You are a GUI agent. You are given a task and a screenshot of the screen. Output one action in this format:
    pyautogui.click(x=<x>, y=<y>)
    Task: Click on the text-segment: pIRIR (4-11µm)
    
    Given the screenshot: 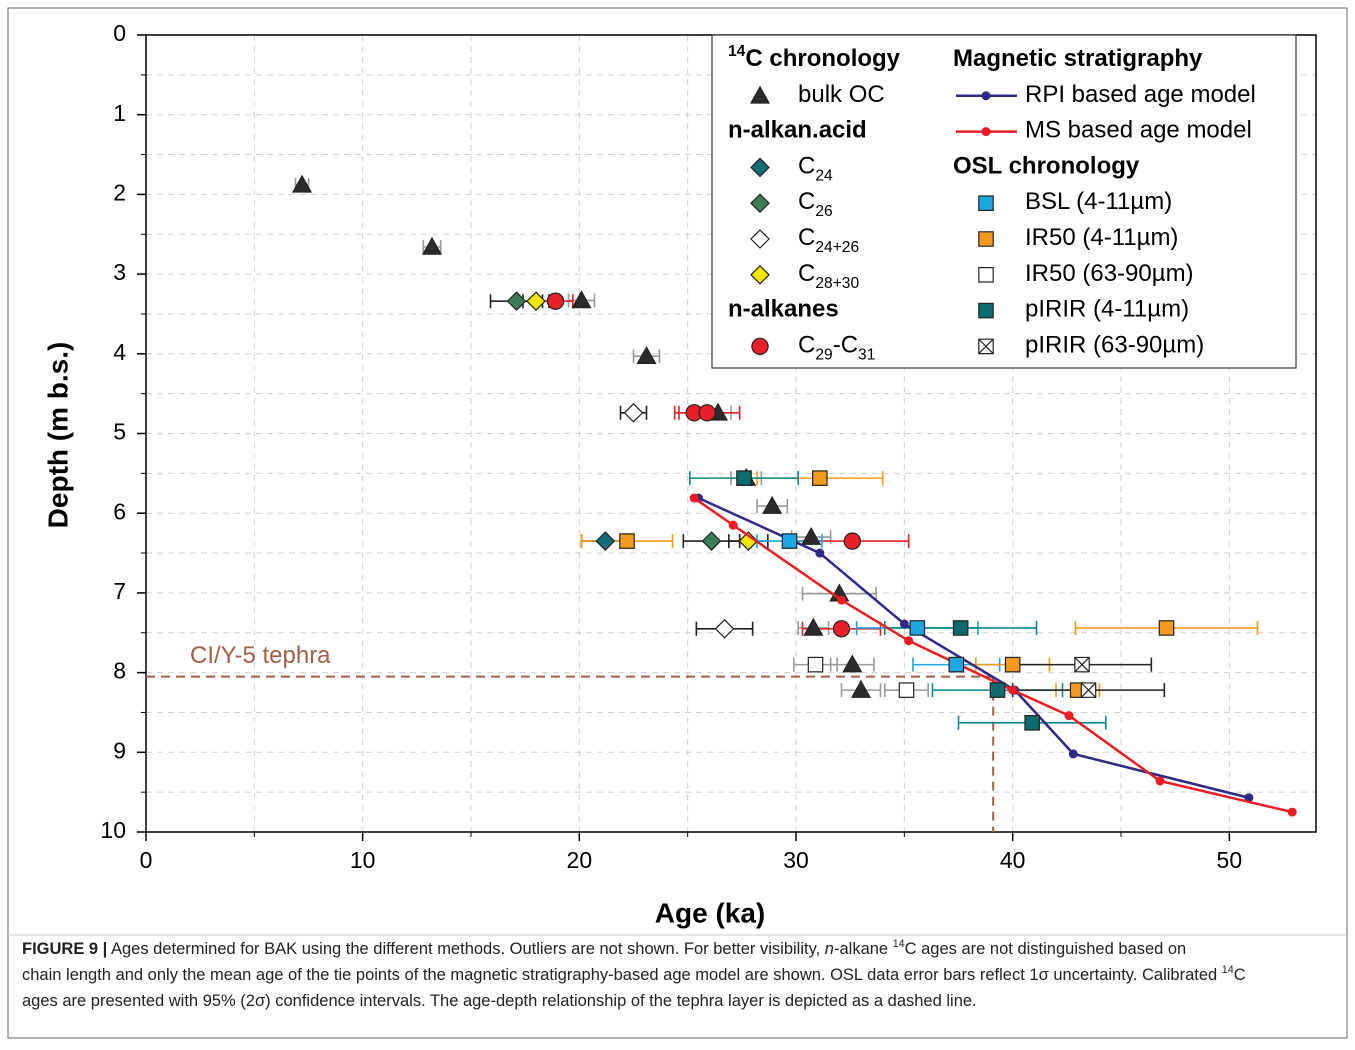 What is the action you would take?
    pyautogui.click(x=1107, y=309)
    